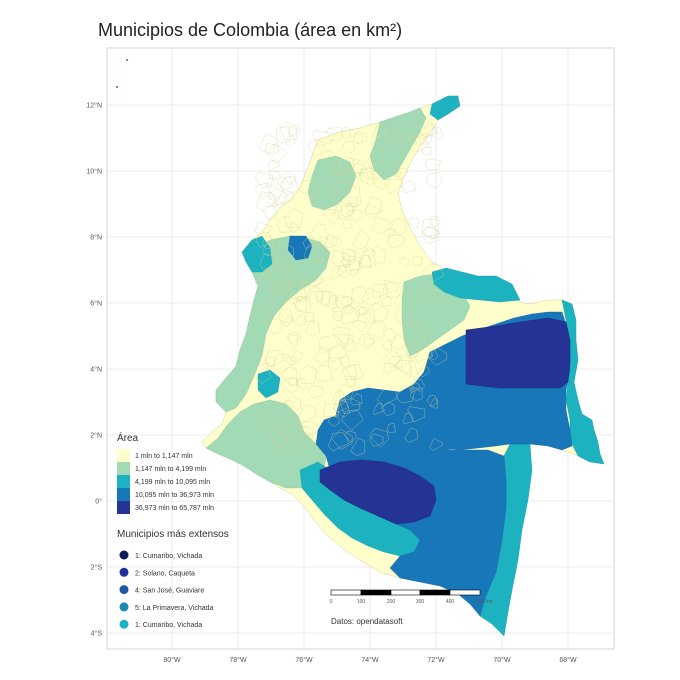 The width and height of the screenshot is (680, 680). What do you see at coordinates (174, 508) in the screenshot?
I see `legend-area-label: 36,973 mln to 65,787 mln` at bounding box center [174, 508].